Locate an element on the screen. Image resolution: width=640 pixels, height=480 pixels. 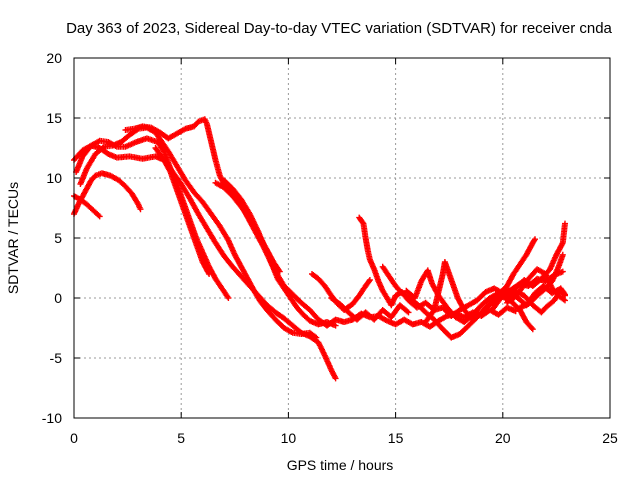
y-tick-label: 20 is located at coordinates (54, 58).